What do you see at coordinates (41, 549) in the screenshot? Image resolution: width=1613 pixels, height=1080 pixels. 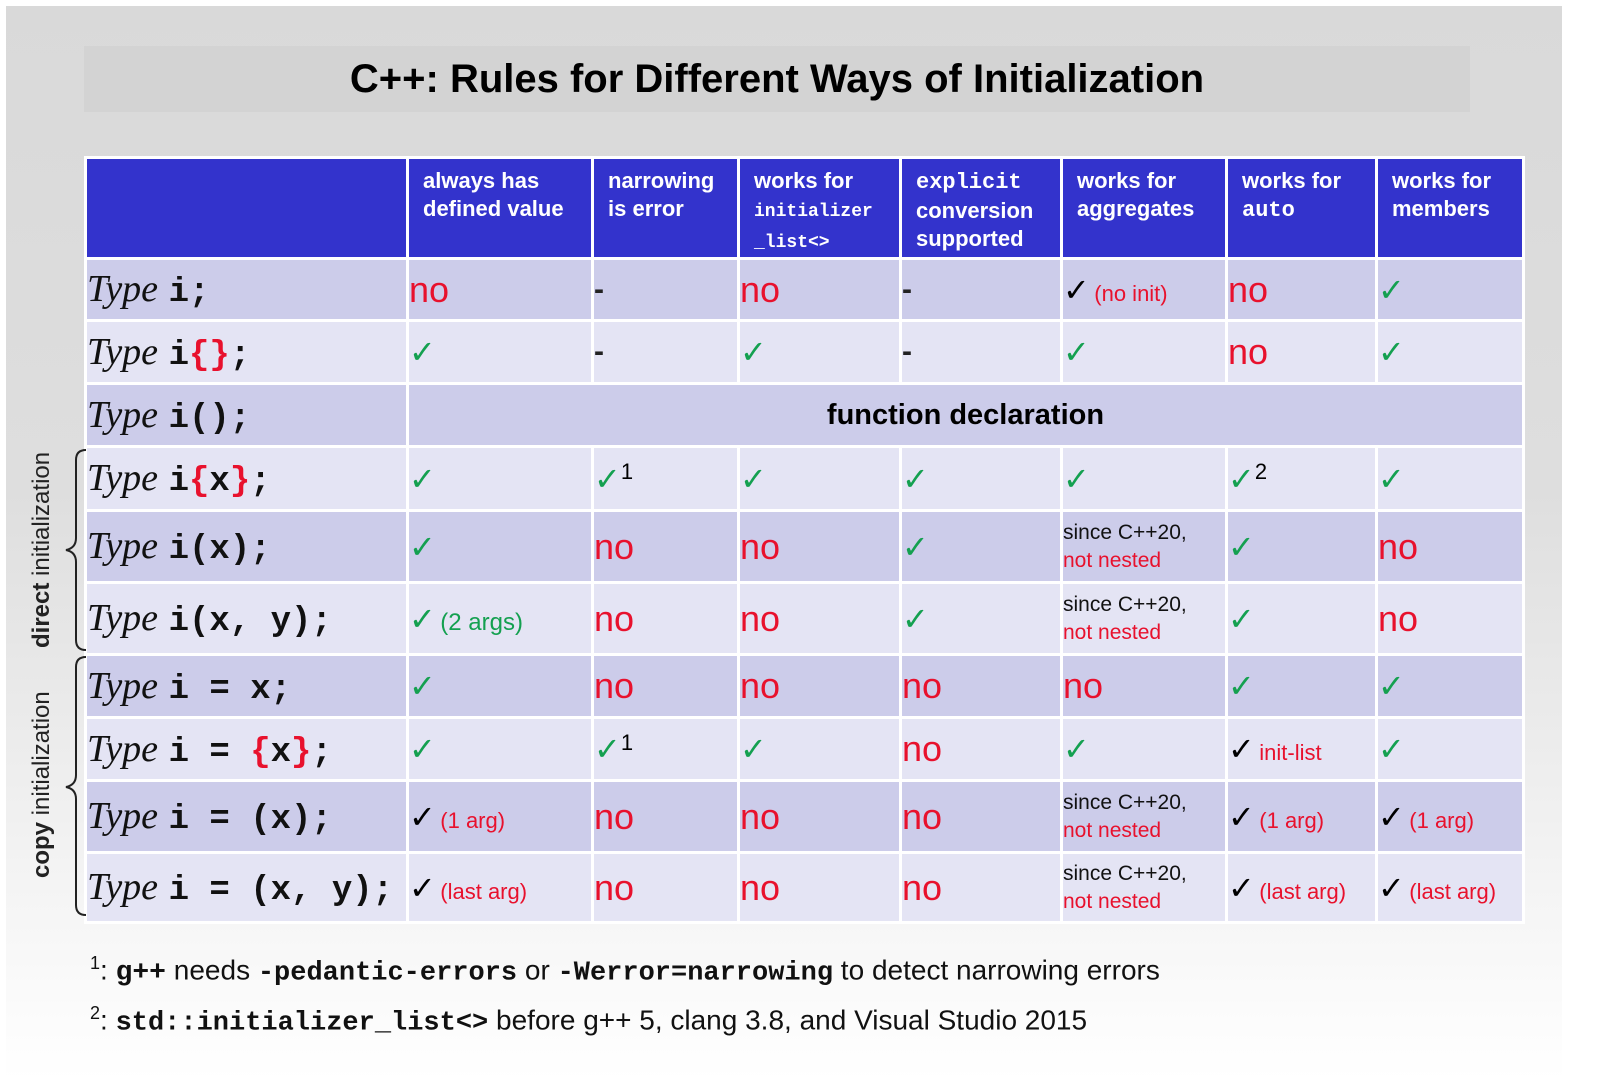 I see `group-label-direct: direct initialization` at bounding box center [41, 549].